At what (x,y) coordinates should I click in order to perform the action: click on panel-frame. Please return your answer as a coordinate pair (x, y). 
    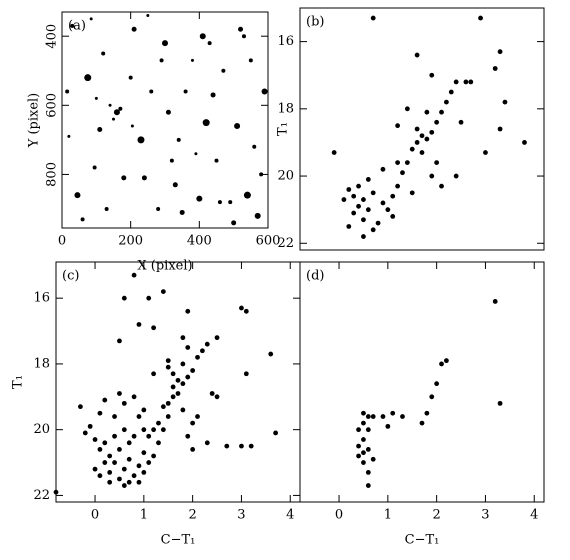
    Looking at the image, I should click on (165, 120).